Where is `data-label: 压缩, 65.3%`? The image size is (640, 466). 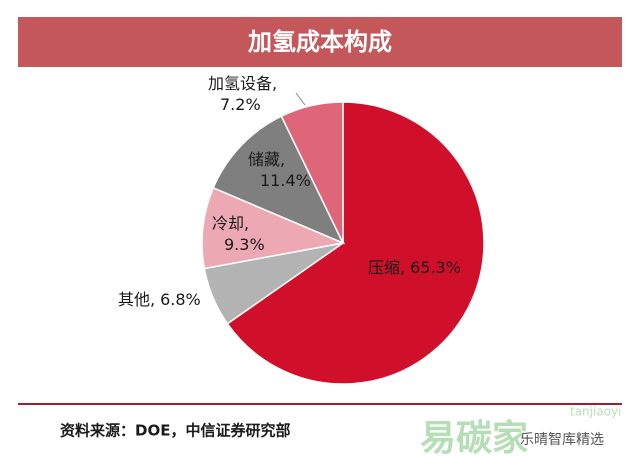 data-label: 压缩, 65.3% is located at coordinates (414, 267).